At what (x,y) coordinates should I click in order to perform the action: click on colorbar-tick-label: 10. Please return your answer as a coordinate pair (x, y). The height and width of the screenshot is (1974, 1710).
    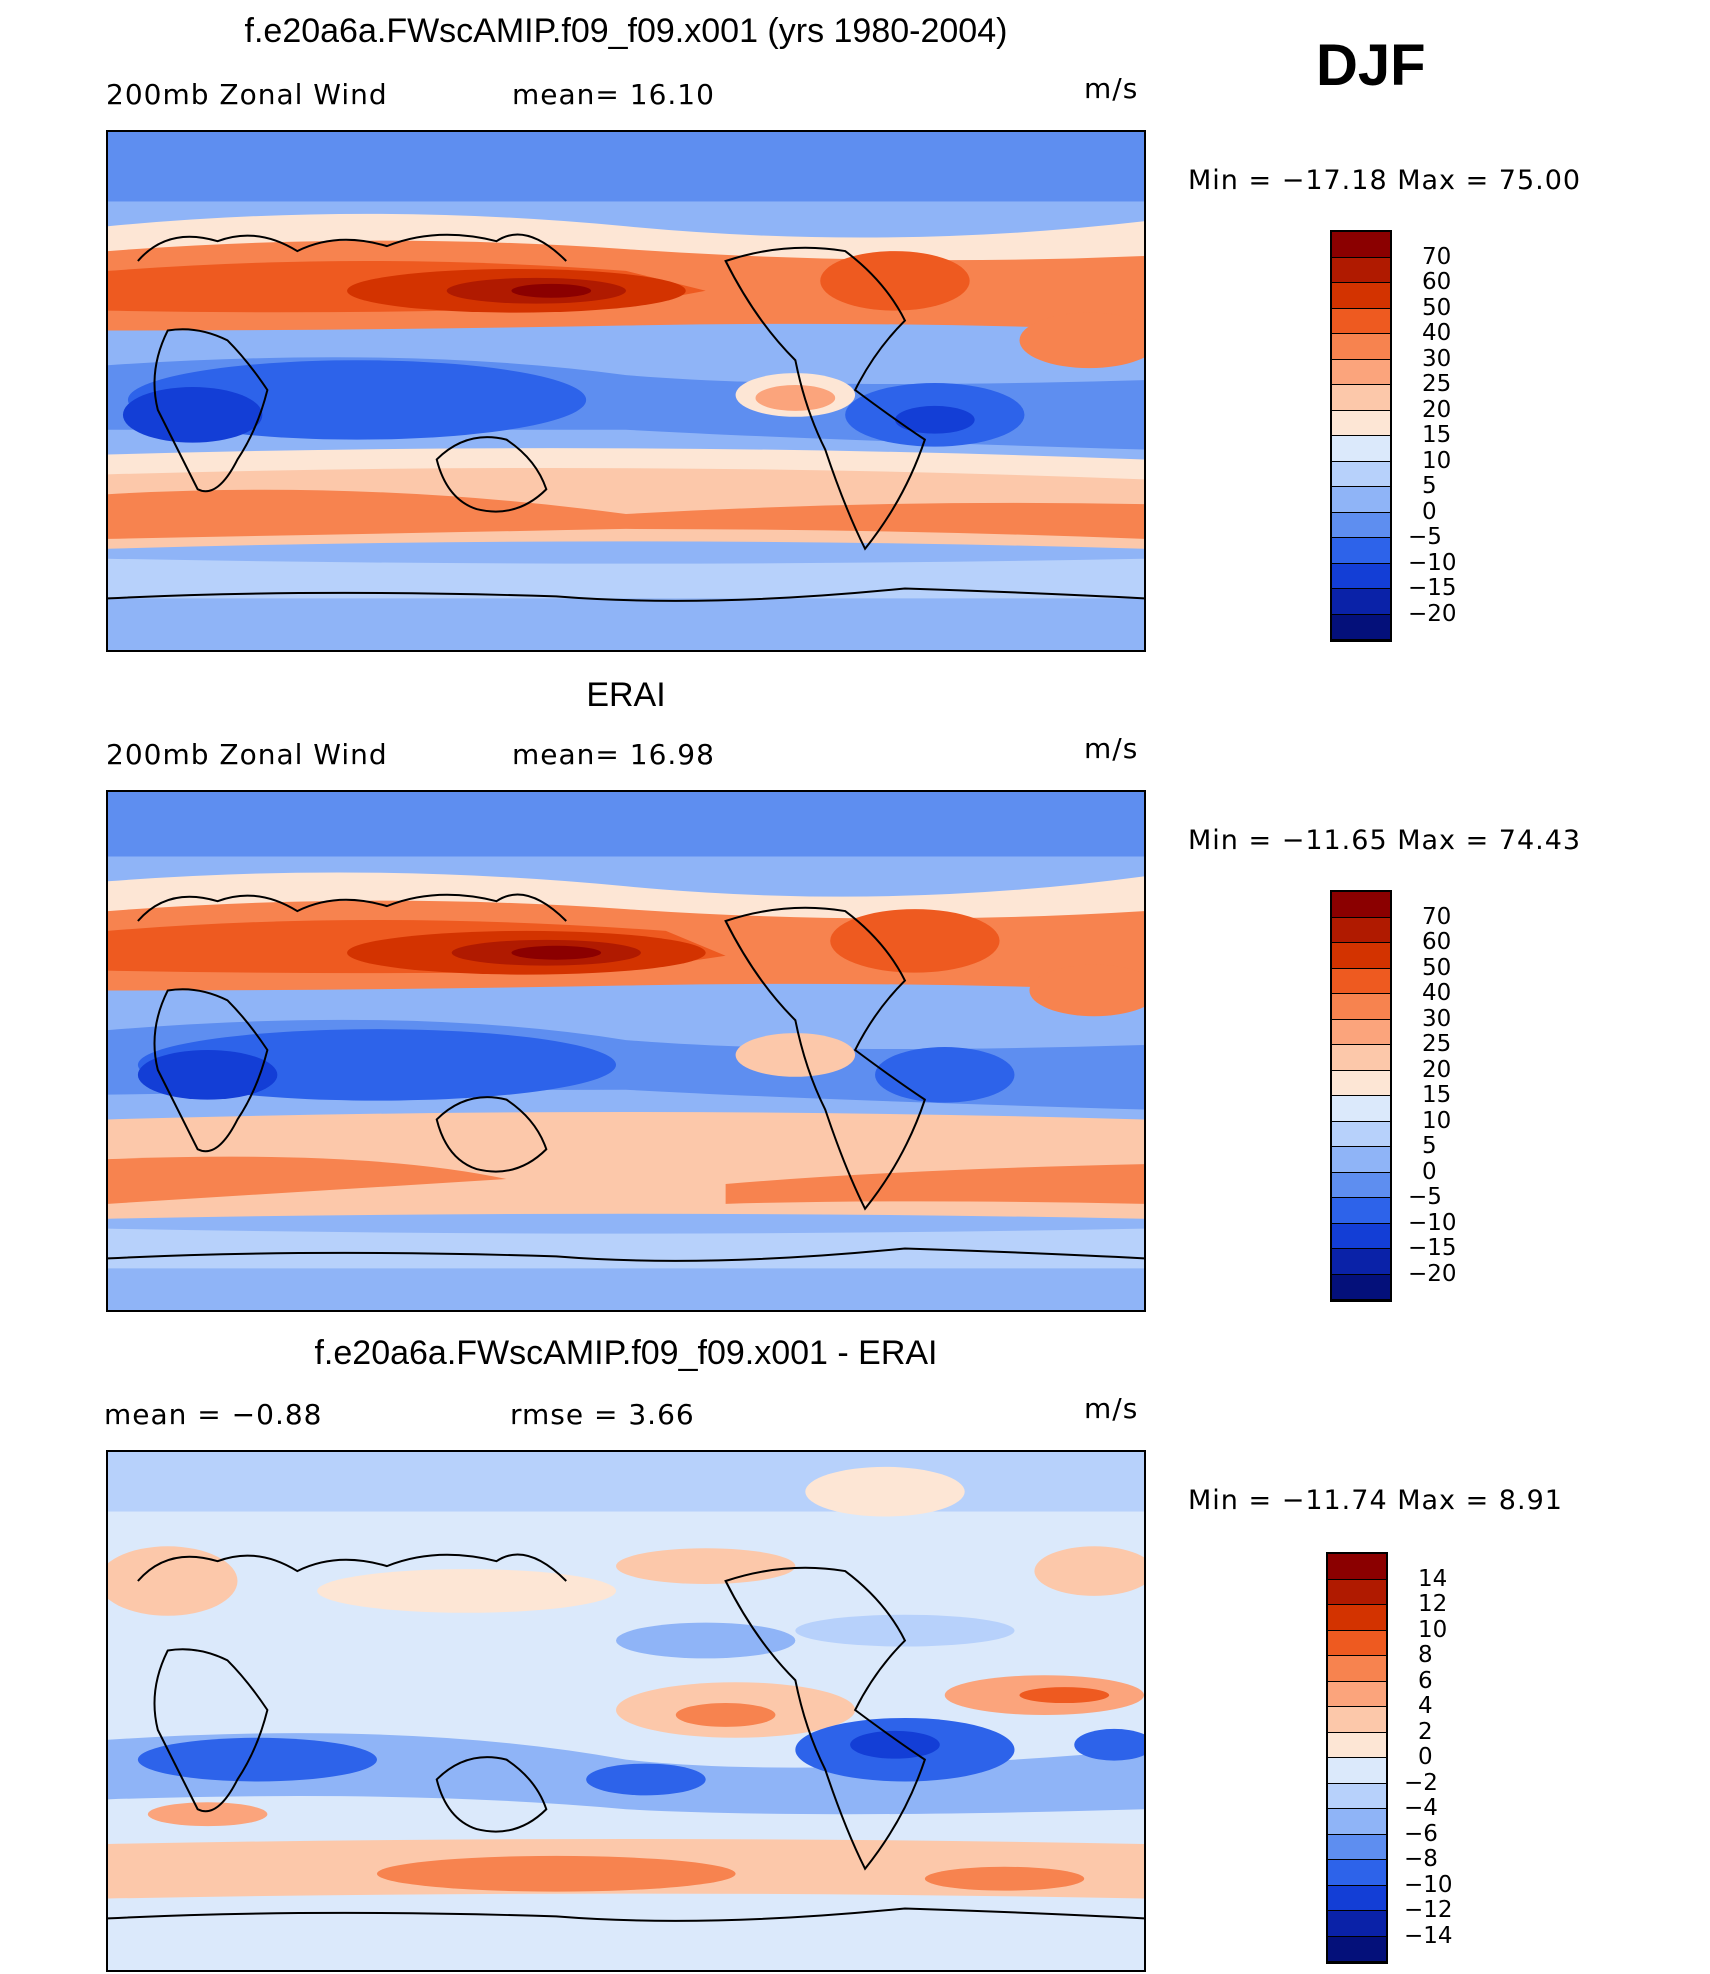
    Looking at the image, I should click on (1437, 1120).